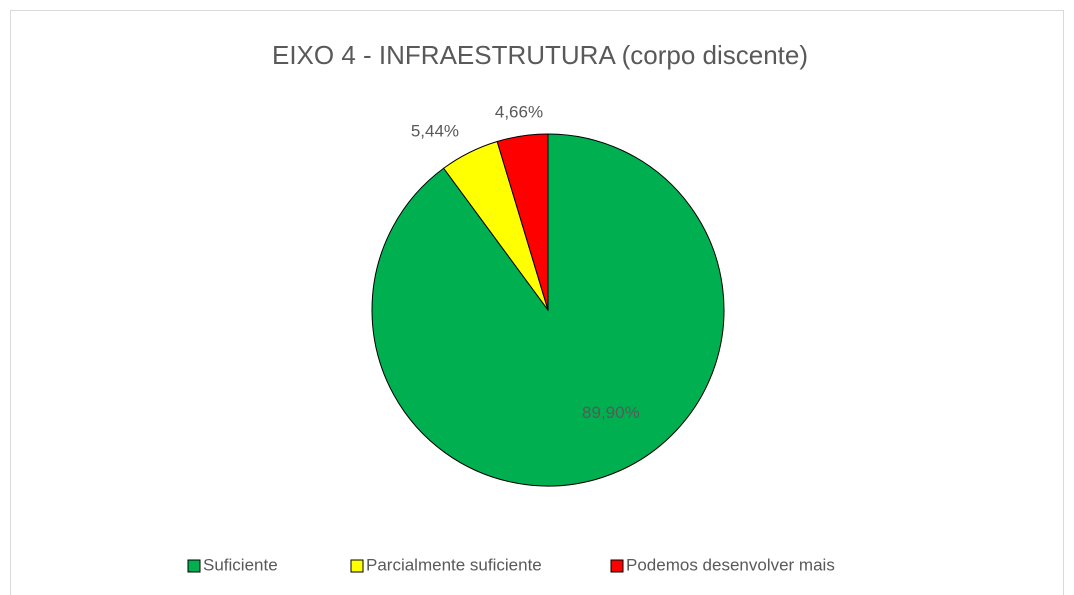 This screenshot has height=595, width=1074. I want to click on data-label: 4,66%, so click(519, 112).